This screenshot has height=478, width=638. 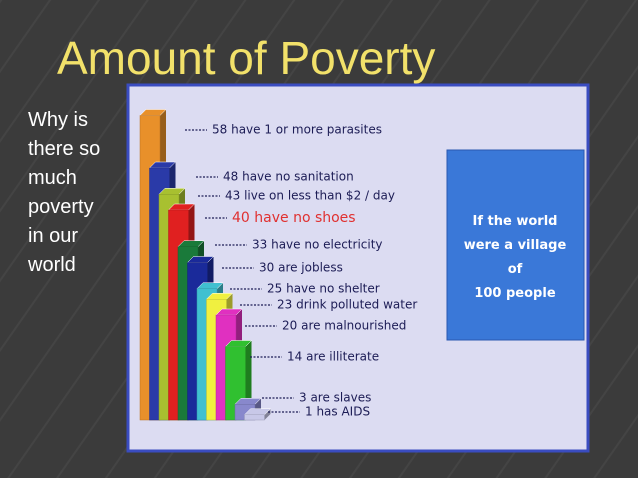 What do you see at coordinates (515, 269) in the screenshot?
I see `annotation-line: of` at bounding box center [515, 269].